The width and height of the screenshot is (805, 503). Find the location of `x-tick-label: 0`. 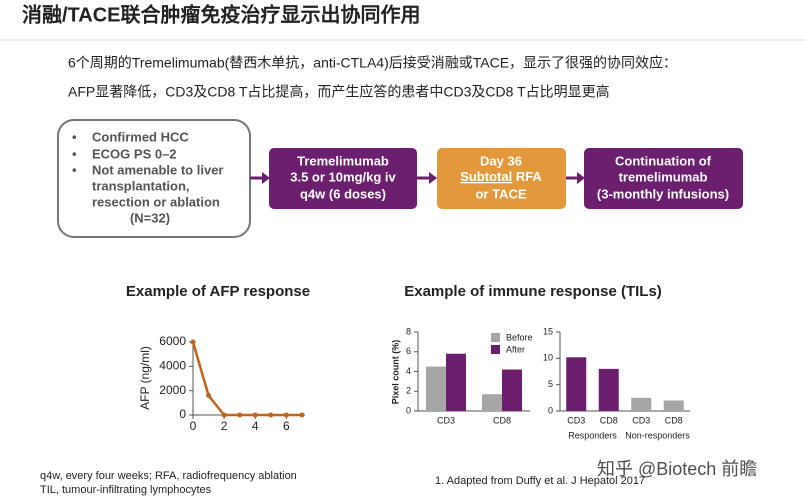

x-tick-label: 0 is located at coordinates (193, 426).